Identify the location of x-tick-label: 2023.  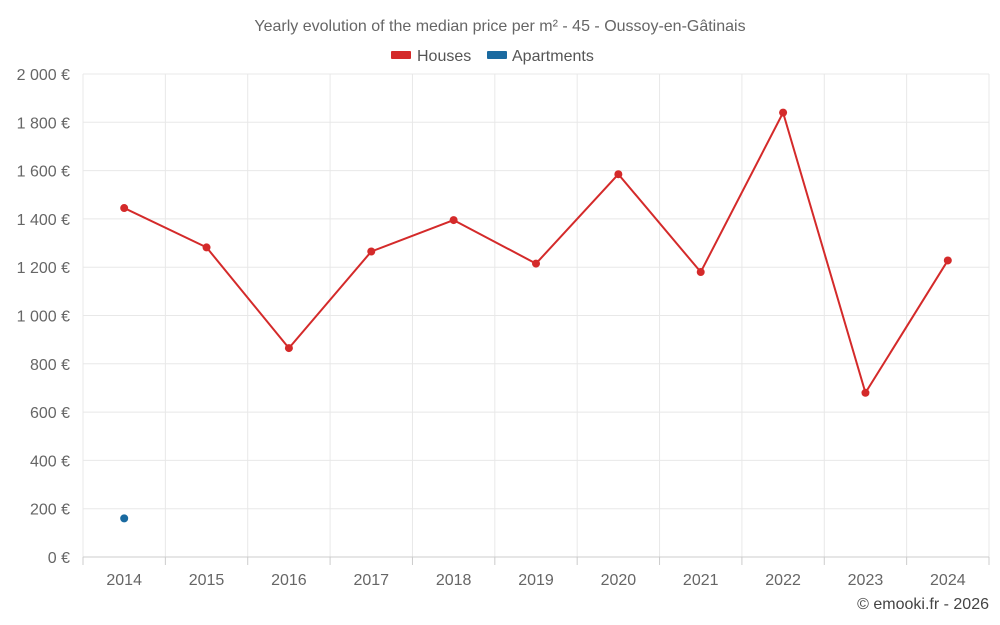
(866, 580).